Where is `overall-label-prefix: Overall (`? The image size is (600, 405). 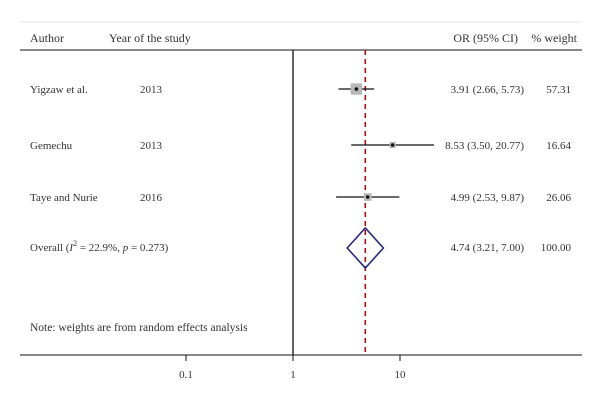
overall-label-prefix: Overall ( is located at coordinates (50, 248).